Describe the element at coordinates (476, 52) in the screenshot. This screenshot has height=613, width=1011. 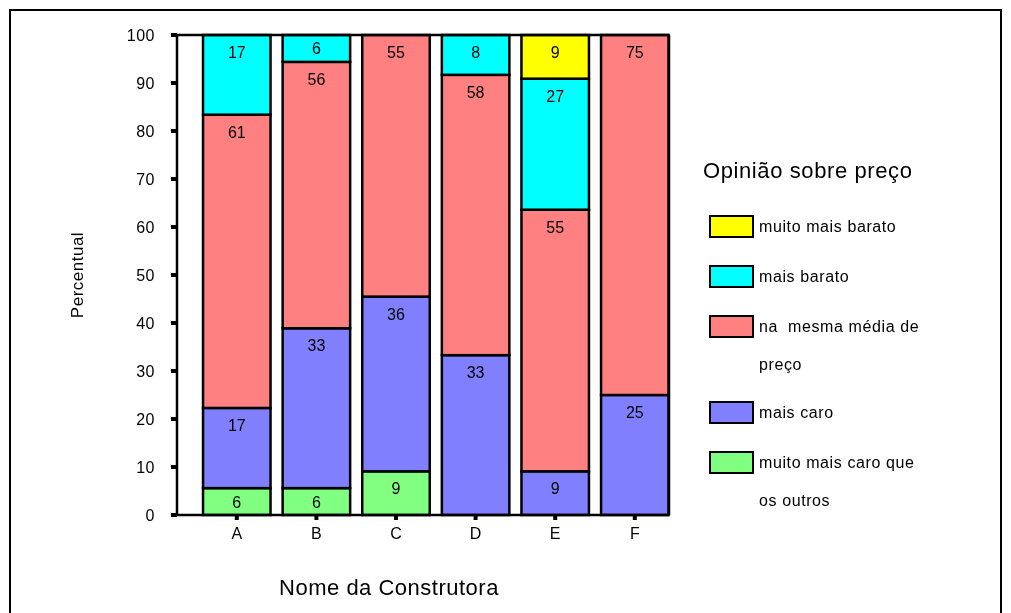
I see `data-label: 8` at that location.